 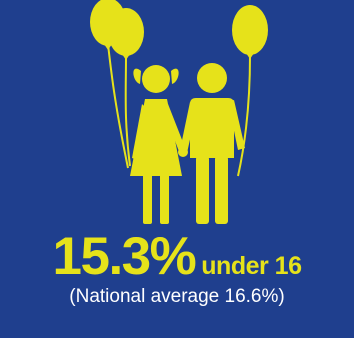 What do you see at coordinates (251, 266) in the screenshot?
I see `stat-label: under 16` at bounding box center [251, 266].